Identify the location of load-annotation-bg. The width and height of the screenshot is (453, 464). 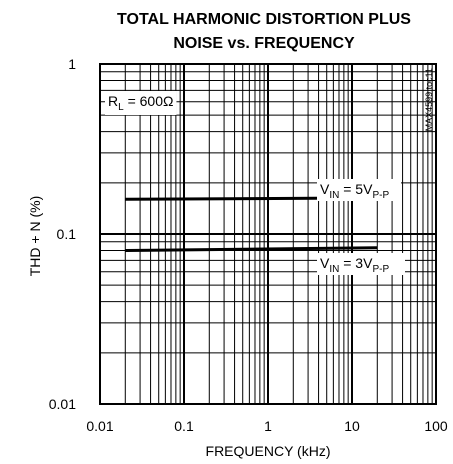
(141, 103).